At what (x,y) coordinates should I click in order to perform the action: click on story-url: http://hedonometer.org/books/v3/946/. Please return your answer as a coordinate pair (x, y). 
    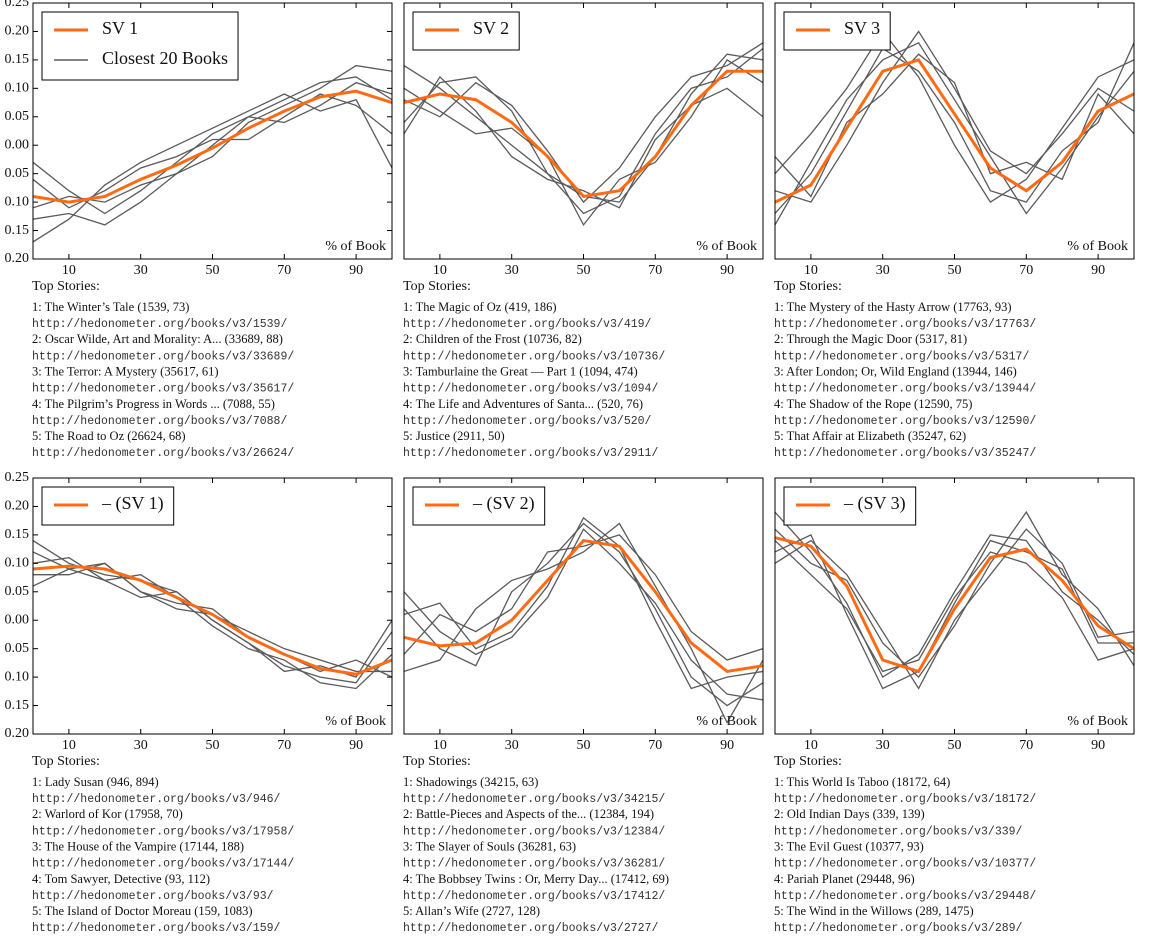
    Looking at the image, I should click on (156, 799).